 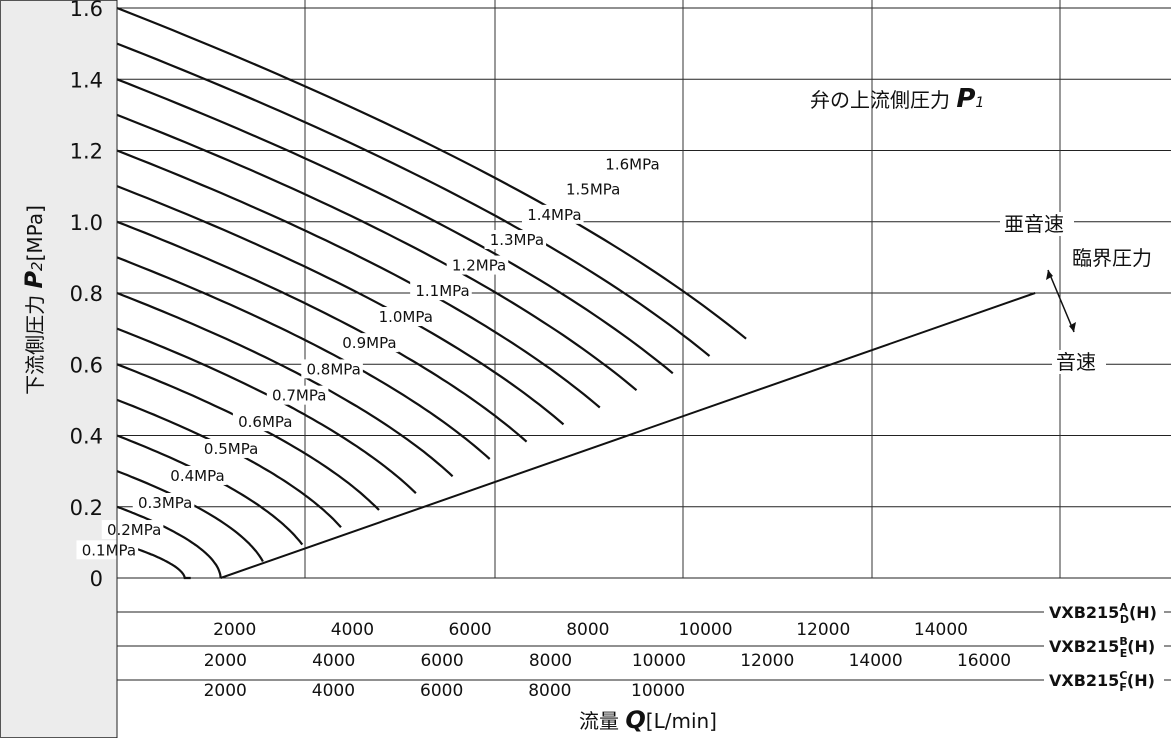 I want to click on y-axis-title: 下流側圧力 P2[MPa], so click(x=34, y=300).